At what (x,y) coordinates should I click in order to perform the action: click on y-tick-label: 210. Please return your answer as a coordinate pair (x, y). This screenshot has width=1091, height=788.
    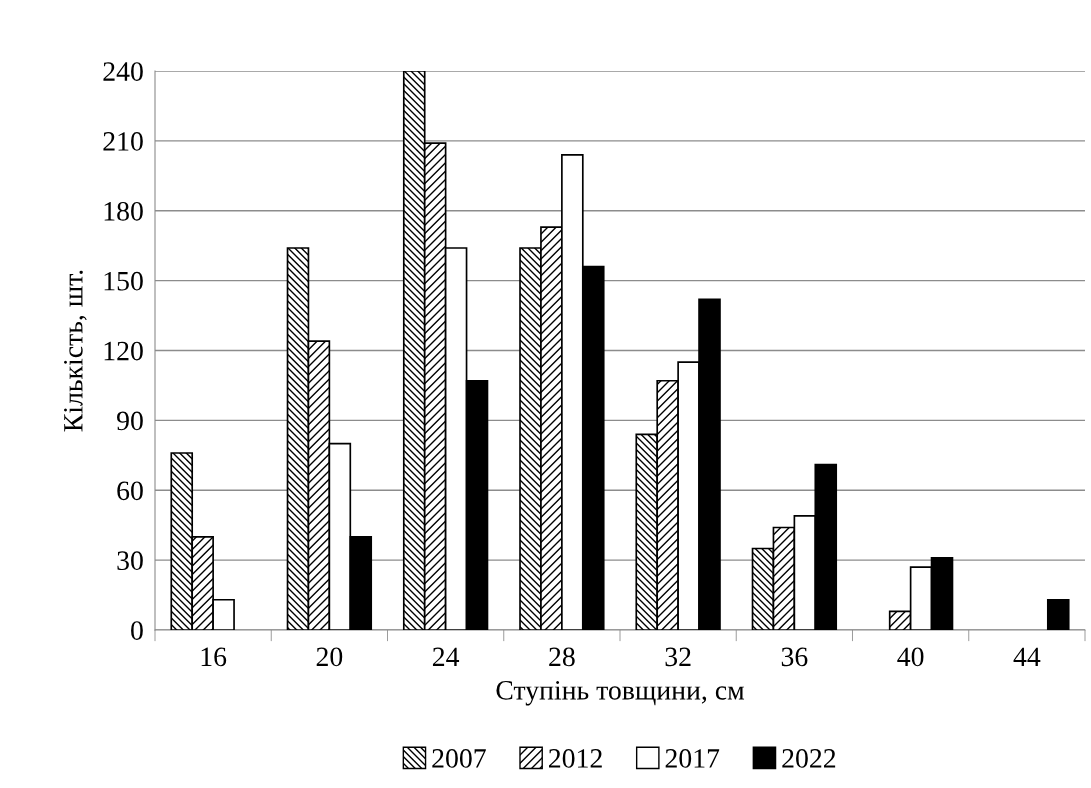
    Looking at the image, I should click on (123, 141).